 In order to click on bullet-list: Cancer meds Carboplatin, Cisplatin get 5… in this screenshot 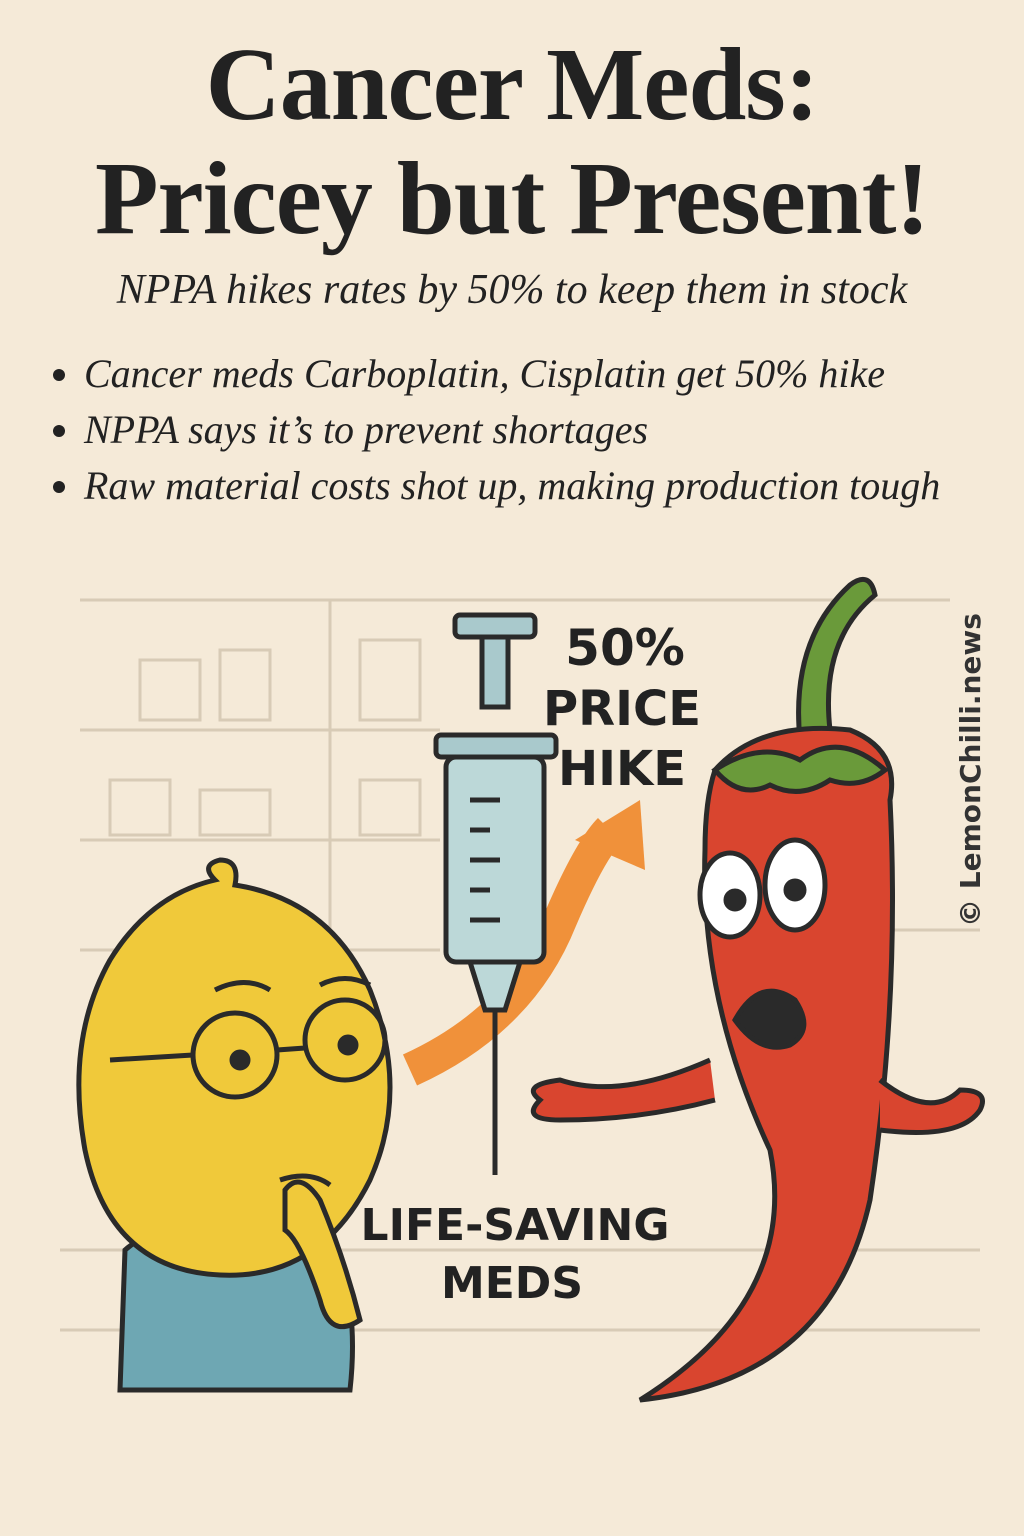, I will do `click(537, 430)`.